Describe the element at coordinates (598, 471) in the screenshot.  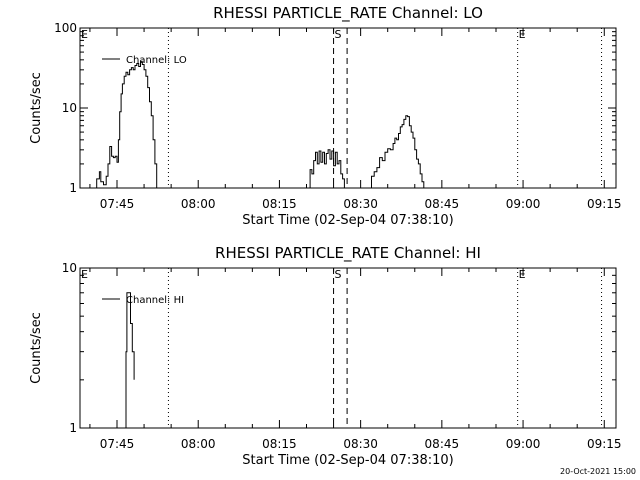
I see `footer-timestamp: 20-Oct-2021 15:00` at that location.